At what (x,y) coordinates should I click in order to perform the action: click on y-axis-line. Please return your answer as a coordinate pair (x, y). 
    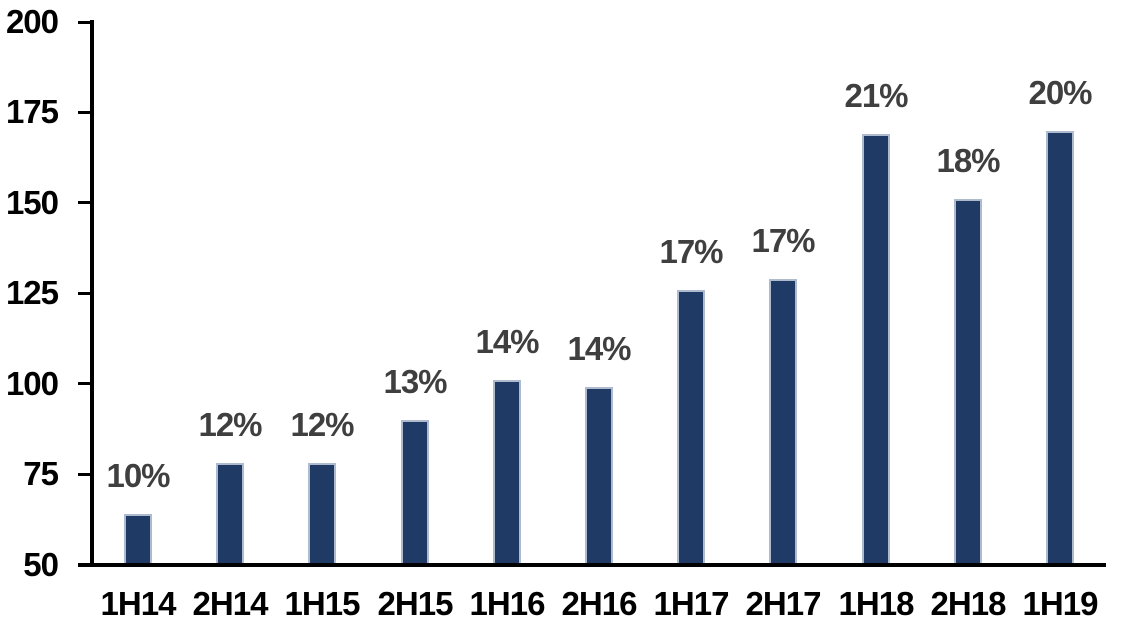
    Looking at the image, I should click on (92, 293).